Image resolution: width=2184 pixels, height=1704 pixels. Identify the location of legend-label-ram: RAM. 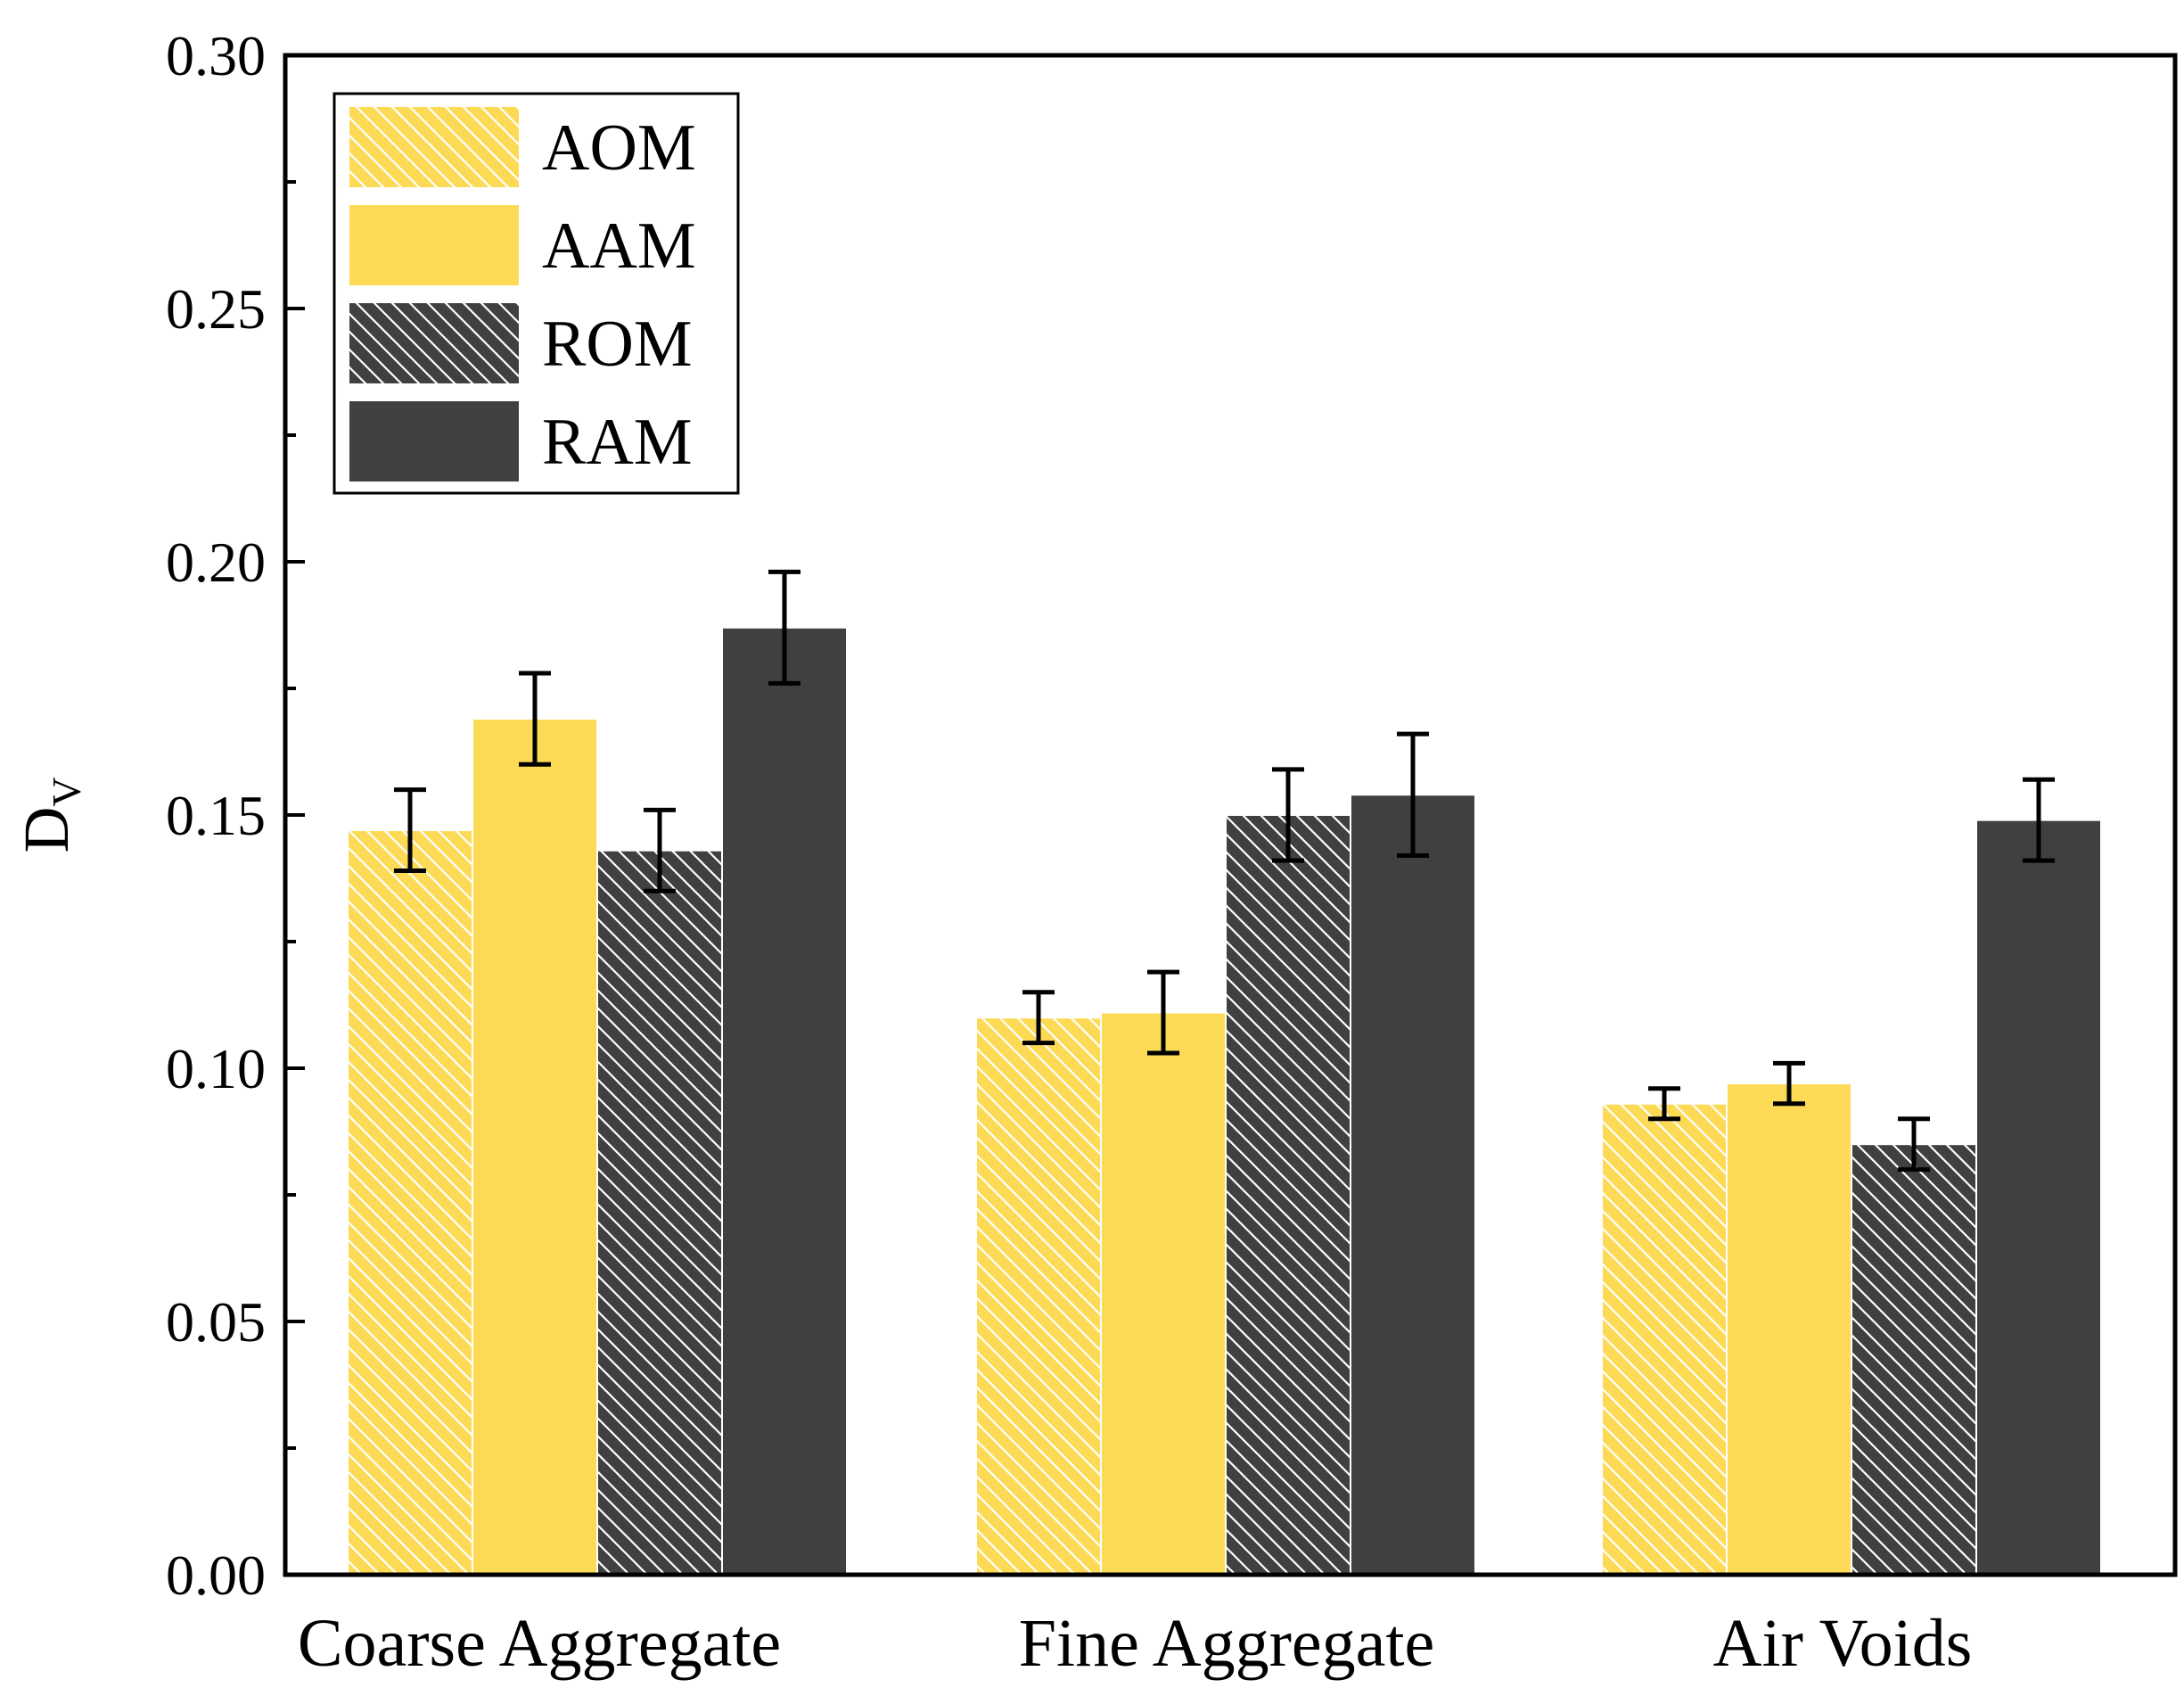
(617, 442).